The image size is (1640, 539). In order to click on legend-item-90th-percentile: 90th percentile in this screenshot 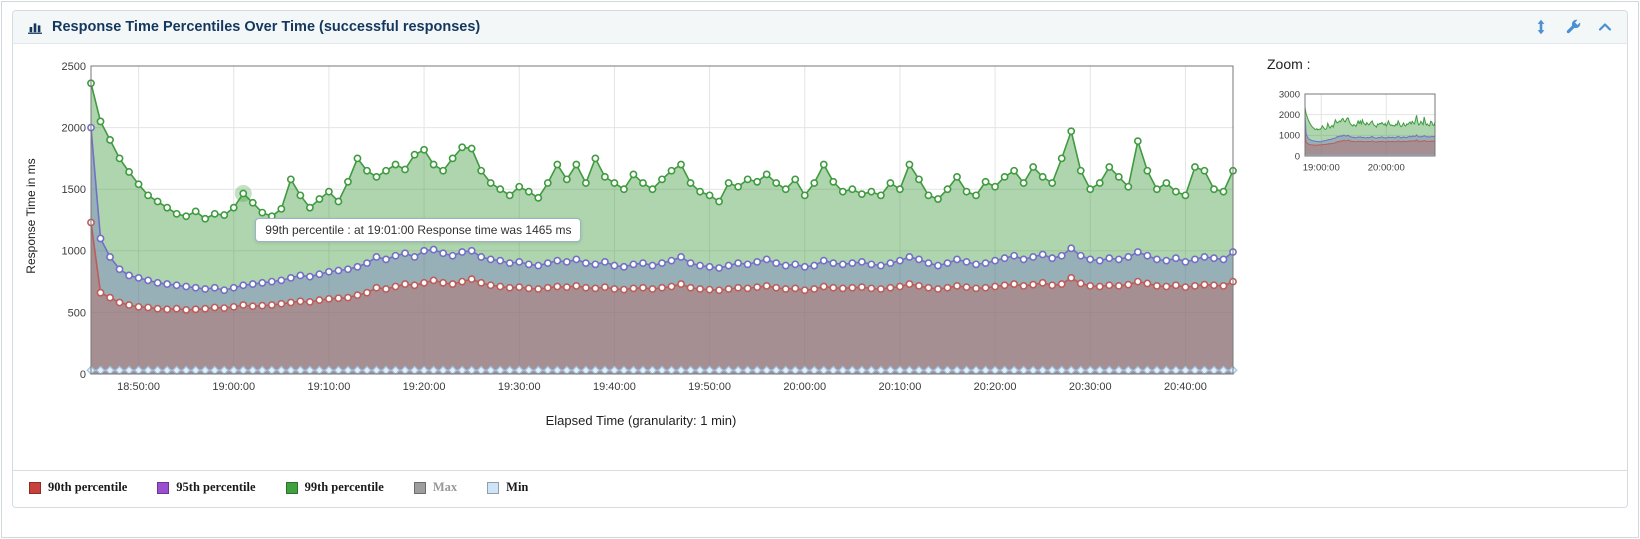, I will do `click(78, 487)`.